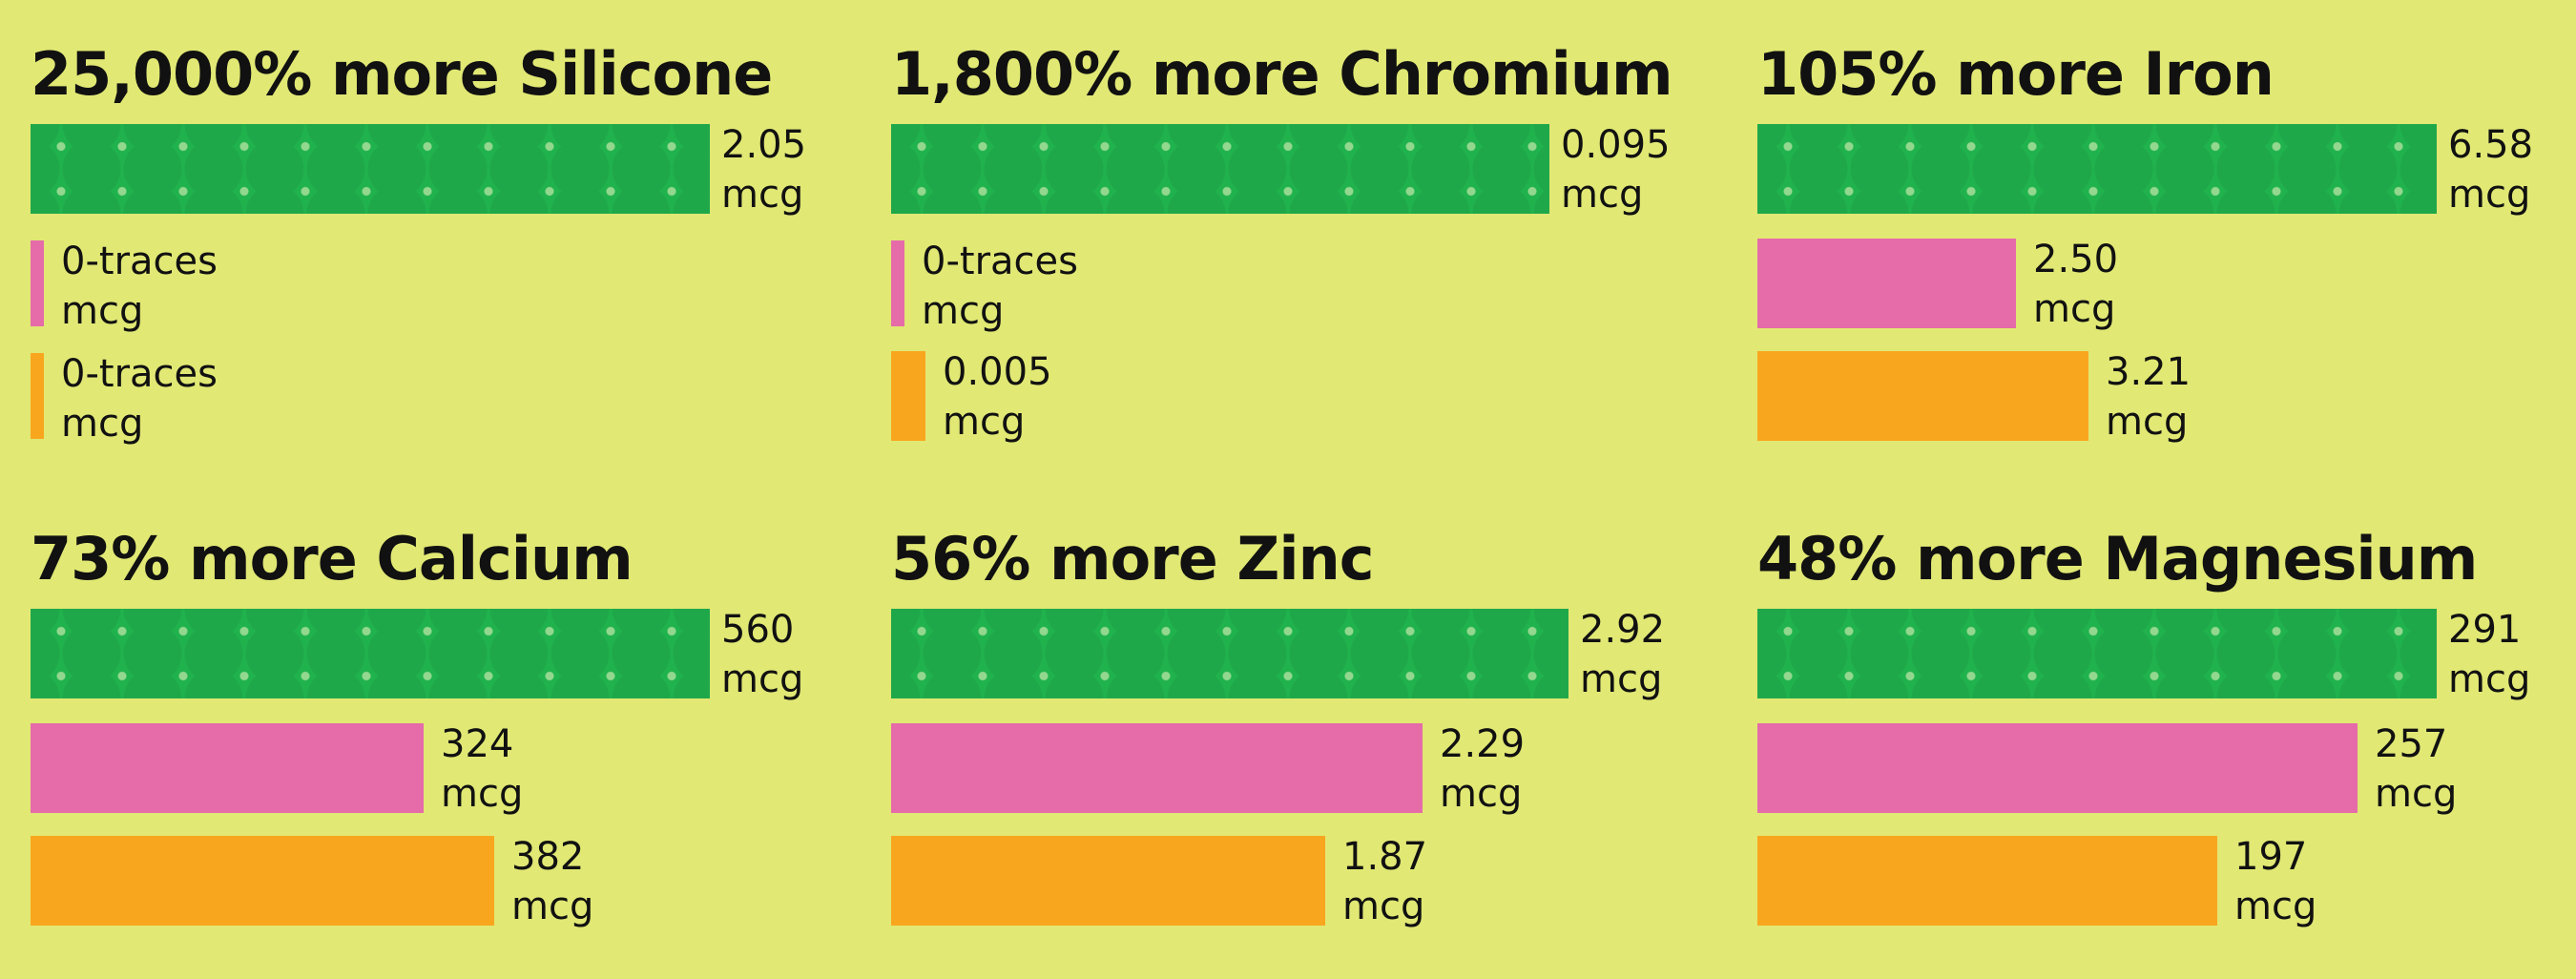 This screenshot has height=979, width=2576. I want to click on bar-value-label: 2.29 mcg, so click(1482, 769).